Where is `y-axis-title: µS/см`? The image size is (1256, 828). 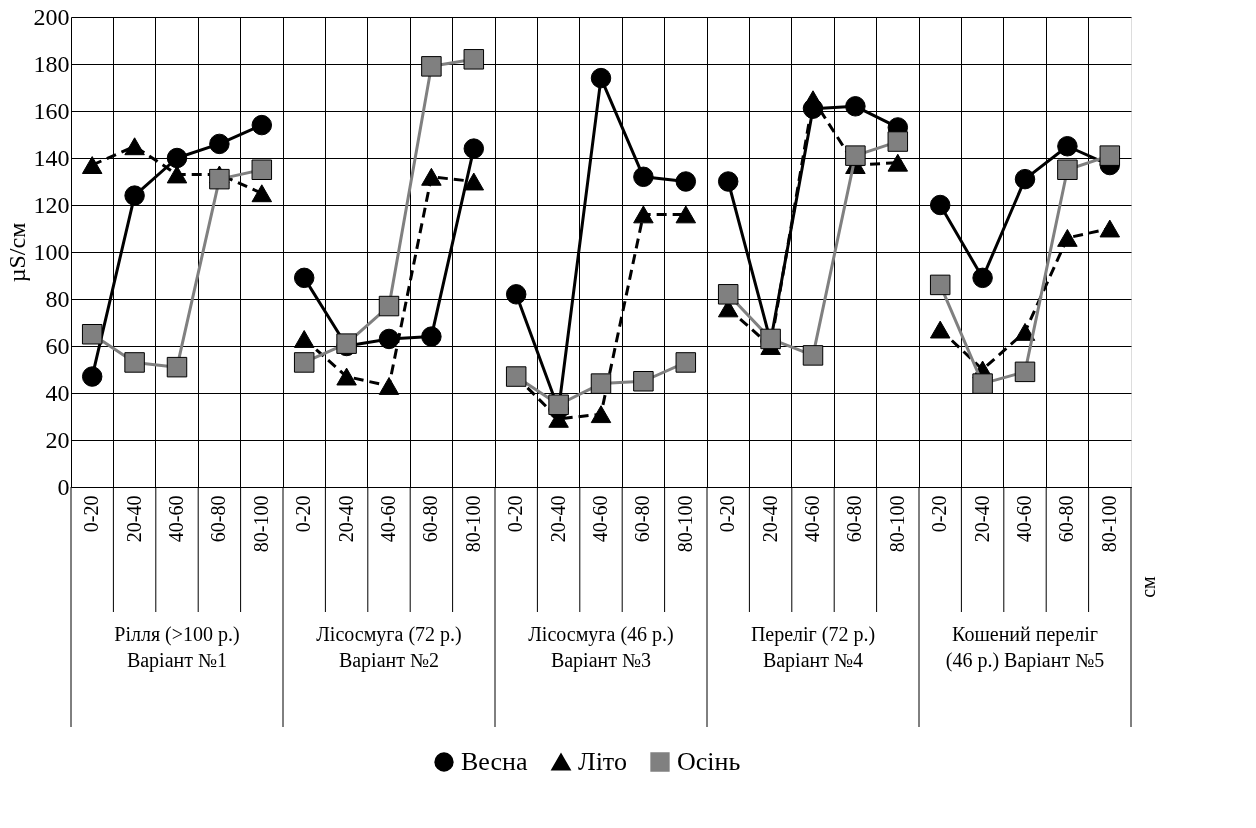
y-axis-title: µS/см is located at coordinates (16, 252).